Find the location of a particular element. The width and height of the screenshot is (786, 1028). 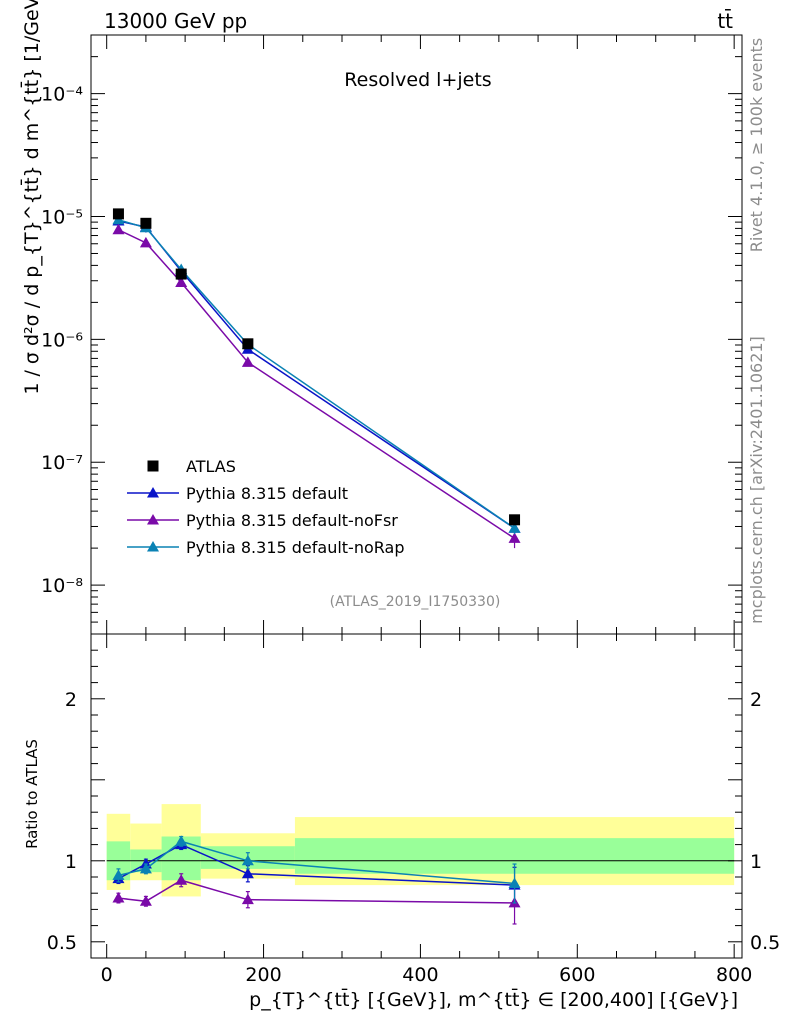

y-tick-label: 10⁻⁷ is located at coordinates (62, 463).